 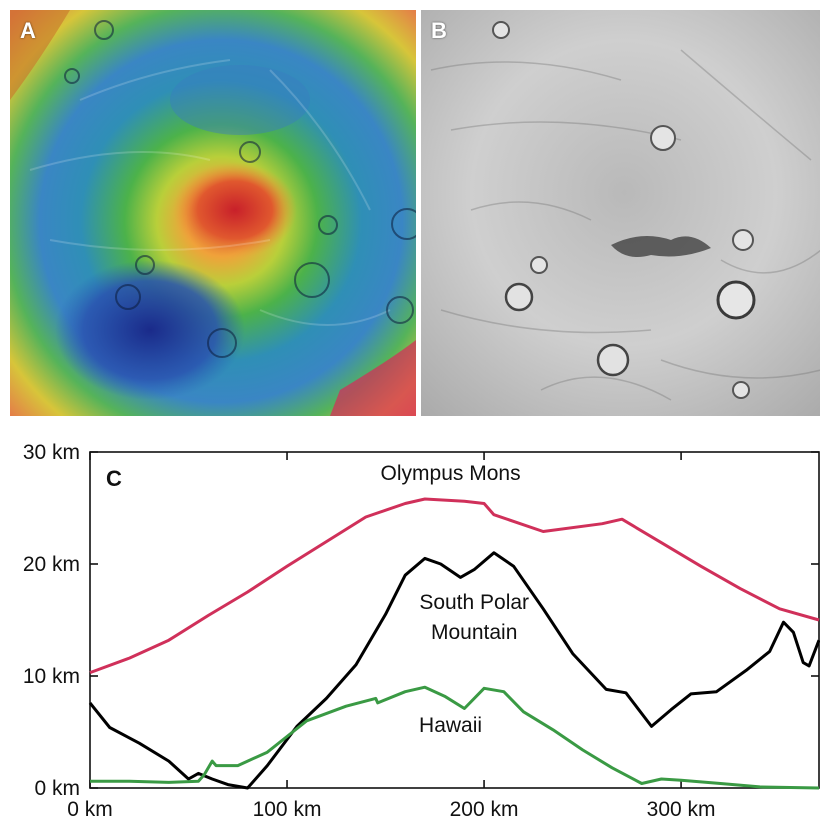 I want to click on panel-label-a: A, so click(x=28, y=30).